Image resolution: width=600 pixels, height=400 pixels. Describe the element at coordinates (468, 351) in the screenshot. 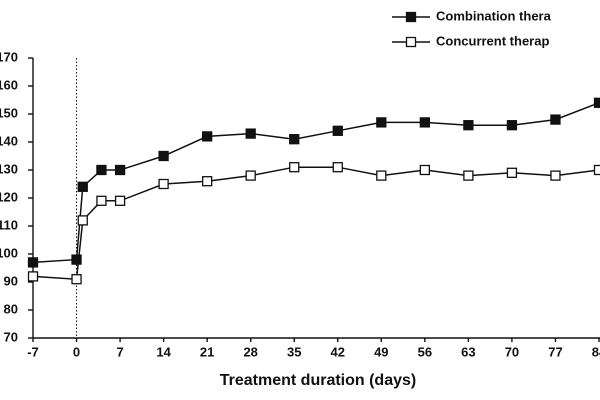

I see `x-tick-label: 63` at that location.